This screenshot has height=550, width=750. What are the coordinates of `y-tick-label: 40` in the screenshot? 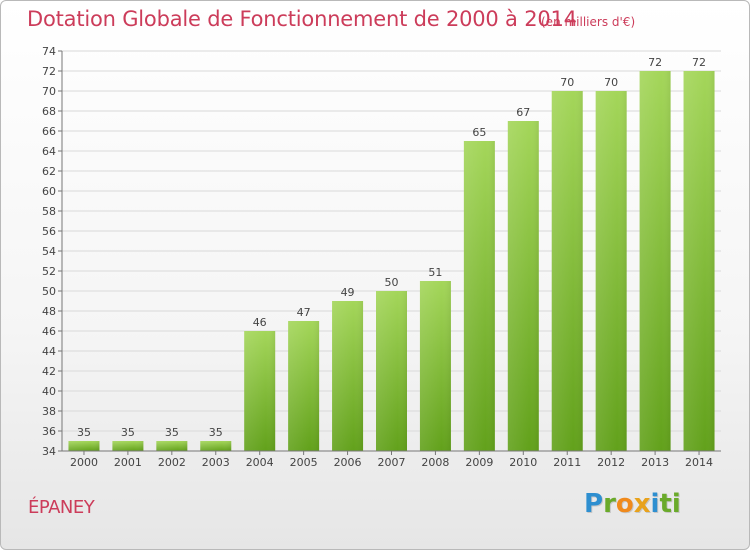 It's located at (49, 391).